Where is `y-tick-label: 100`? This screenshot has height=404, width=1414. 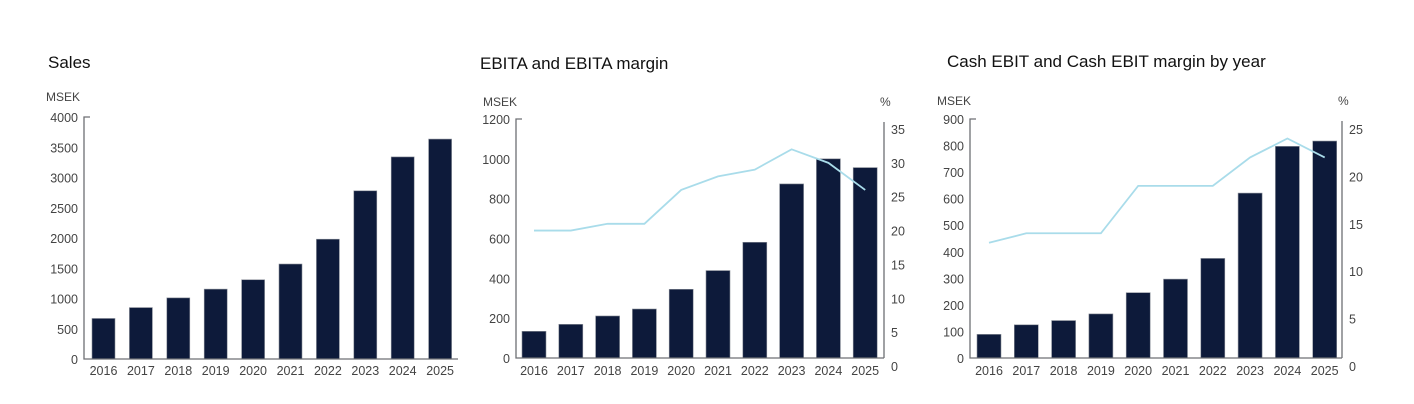
y-tick-label: 100 is located at coordinates (953, 332).